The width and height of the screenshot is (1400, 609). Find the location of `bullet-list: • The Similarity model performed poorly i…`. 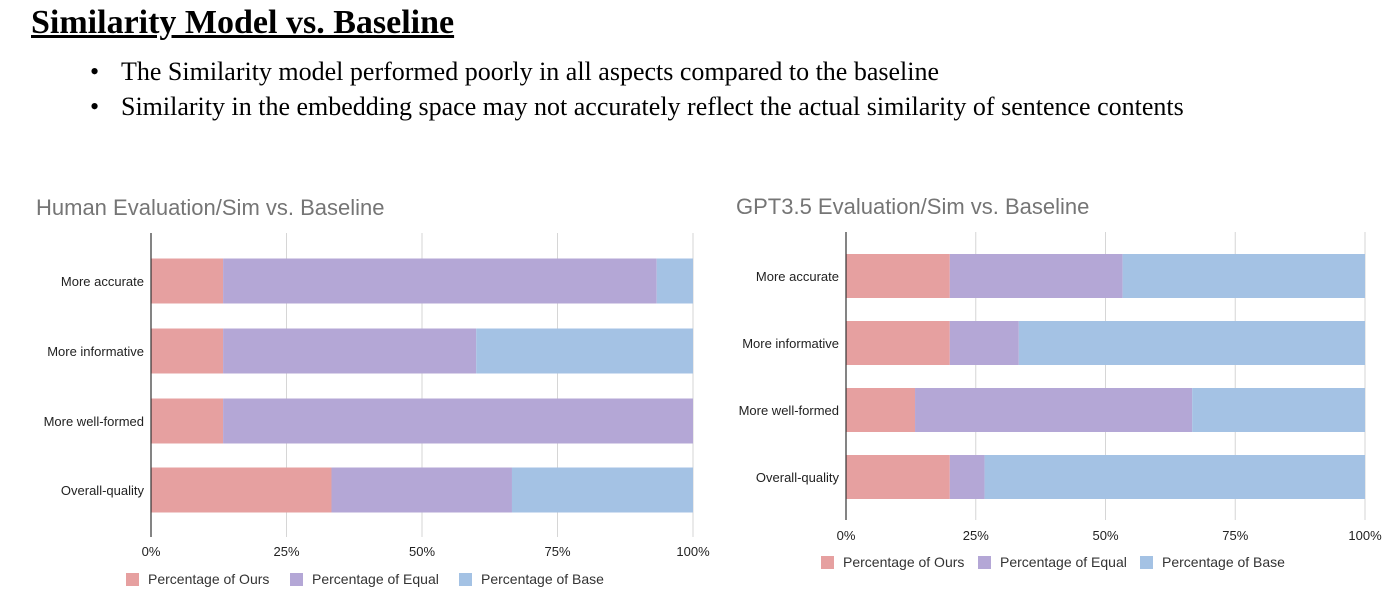

bullet-list: • The Similarity model performed poorly i… is located at coordinates (637, 89).